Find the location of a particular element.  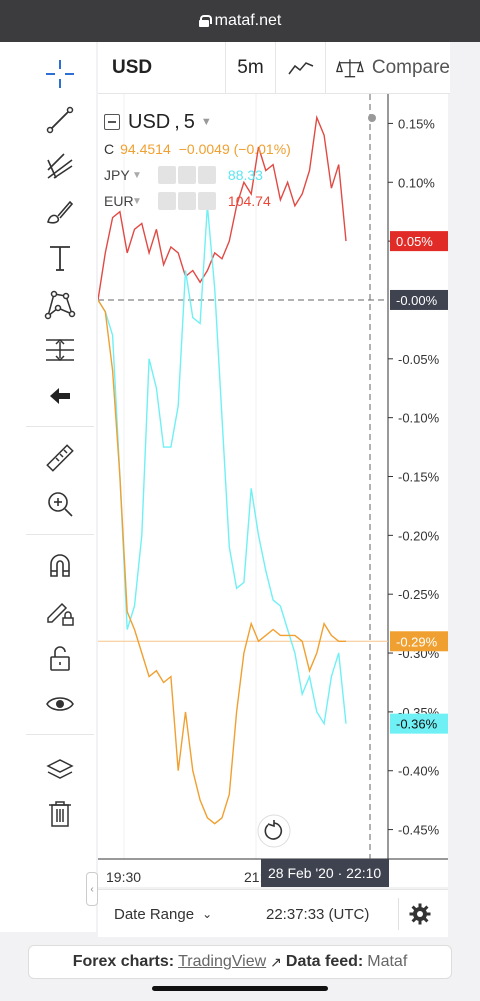

crosshair-time-label: 28 Feb '20 · 22:10 is located at coordinates (324, 873).